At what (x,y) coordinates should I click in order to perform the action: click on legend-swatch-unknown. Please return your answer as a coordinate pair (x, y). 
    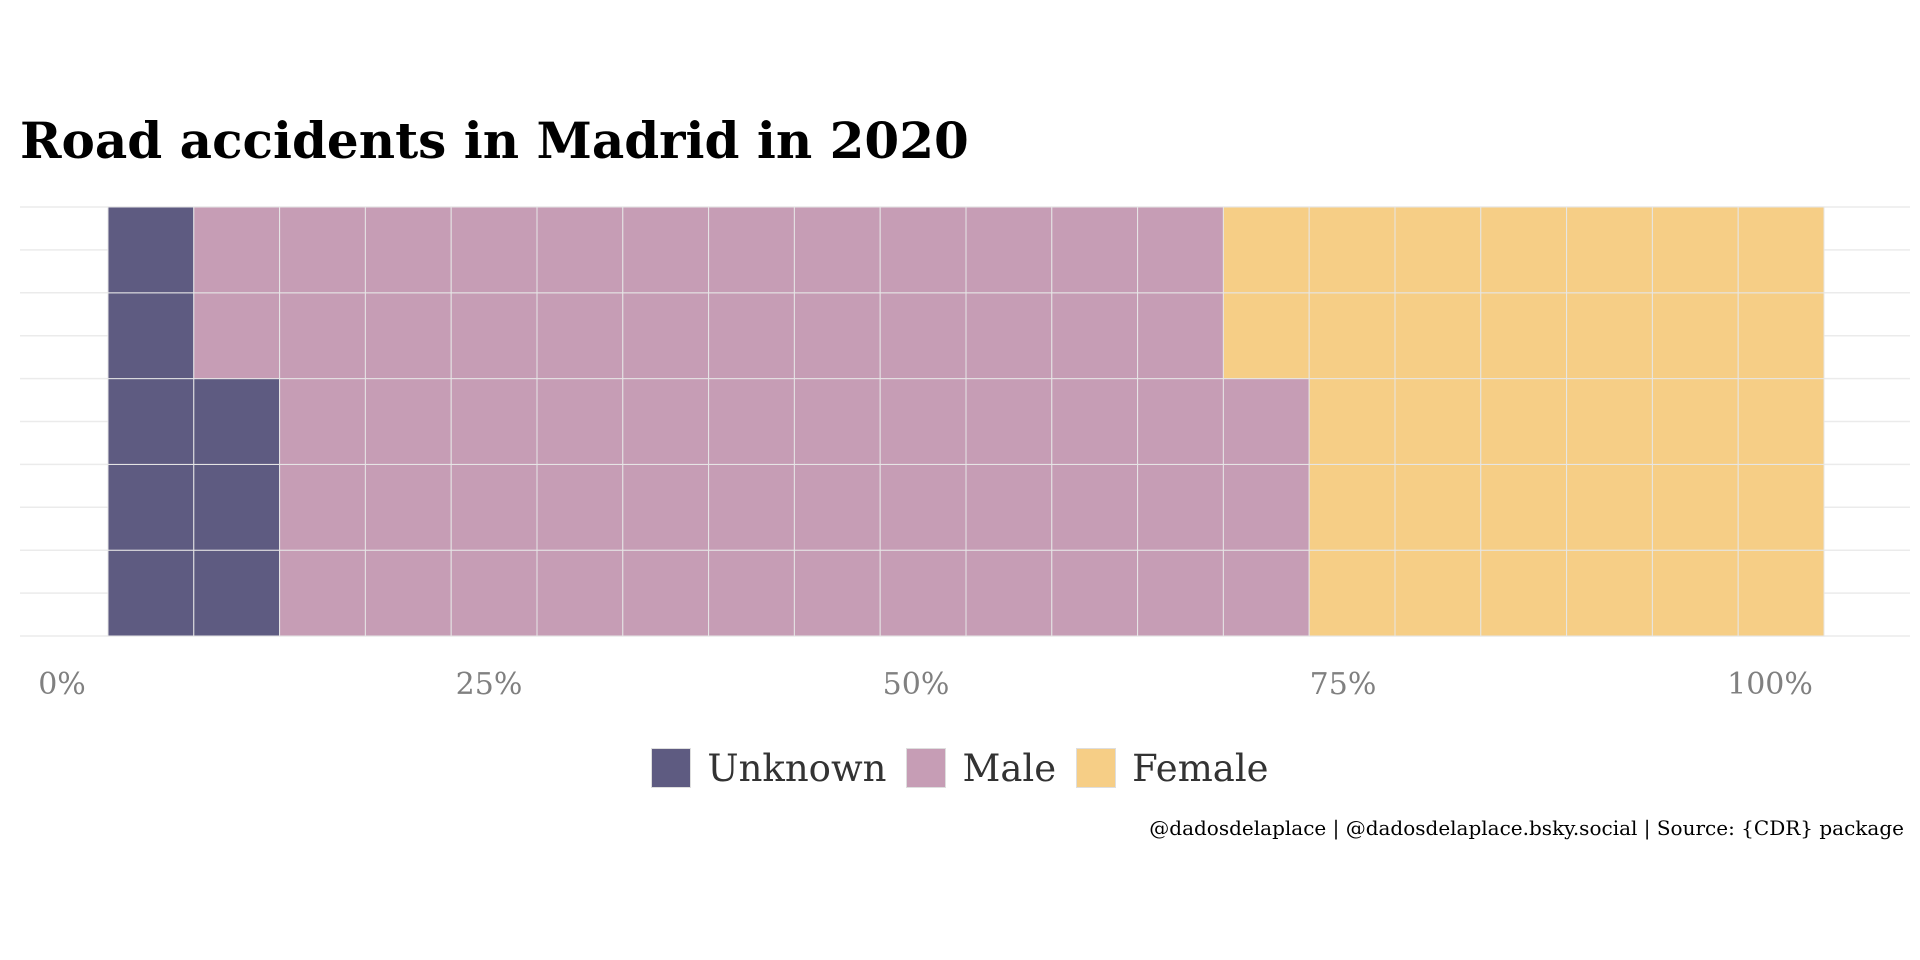
    Looking at the image, I should click on (671, 768).